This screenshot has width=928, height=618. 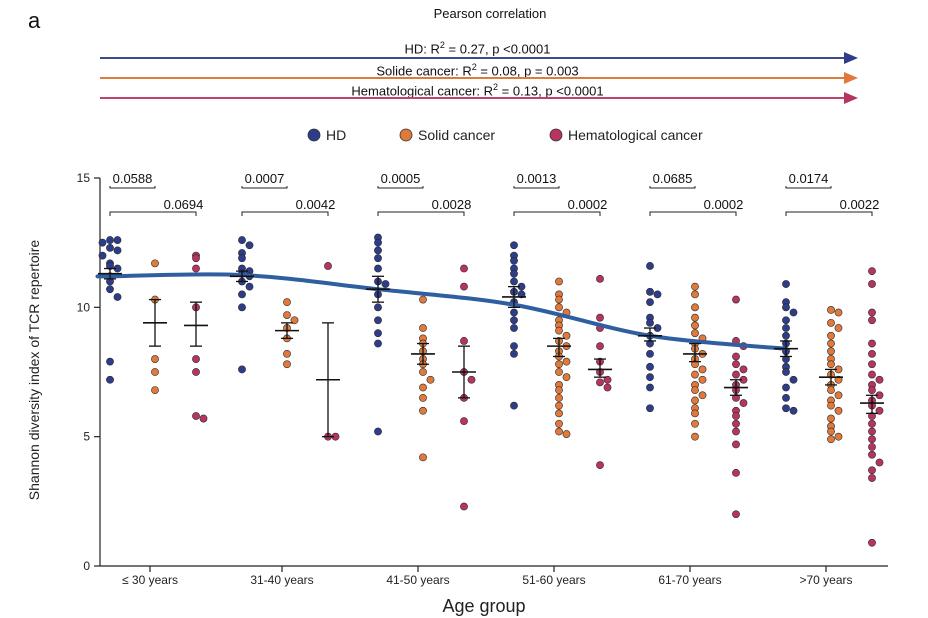 I want to click on x-tick-label-3: 51-60 years, so click(x=553, y=580).